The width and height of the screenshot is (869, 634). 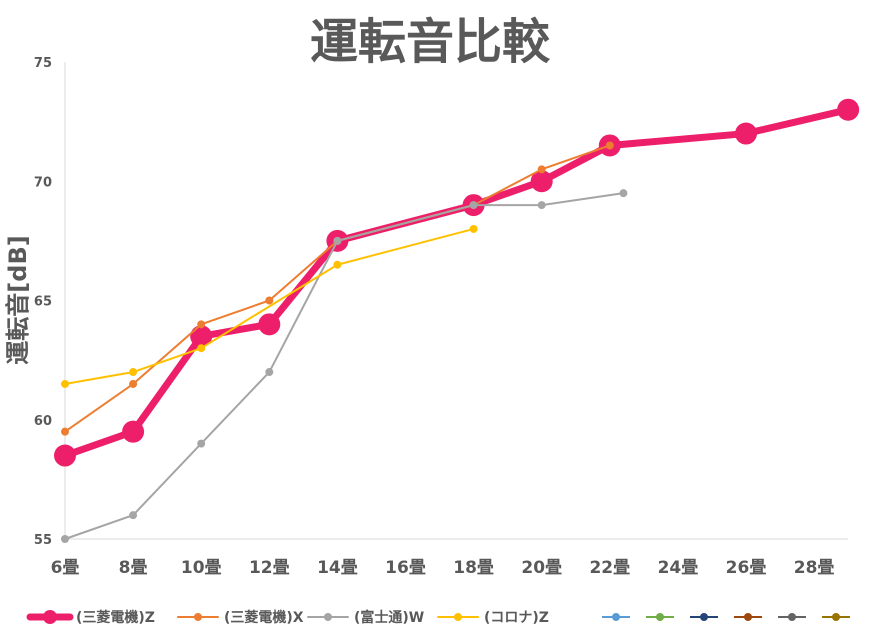 I want to click on x-tick-label: 26畳, so click(x=746, y=568).